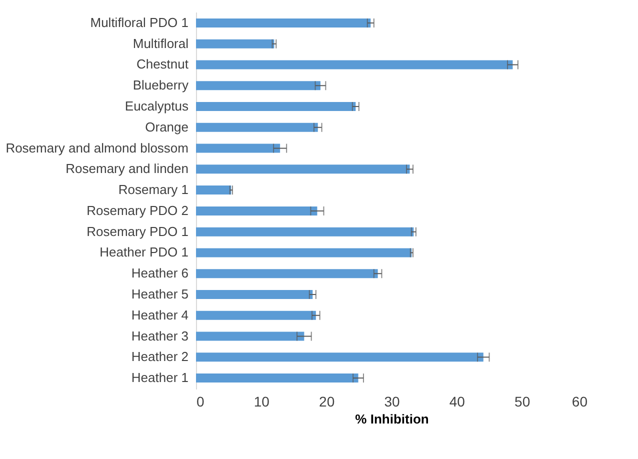 This screenshot has width=638, height=459. I want to click on x-tick-label: 20, so click(327, 402).